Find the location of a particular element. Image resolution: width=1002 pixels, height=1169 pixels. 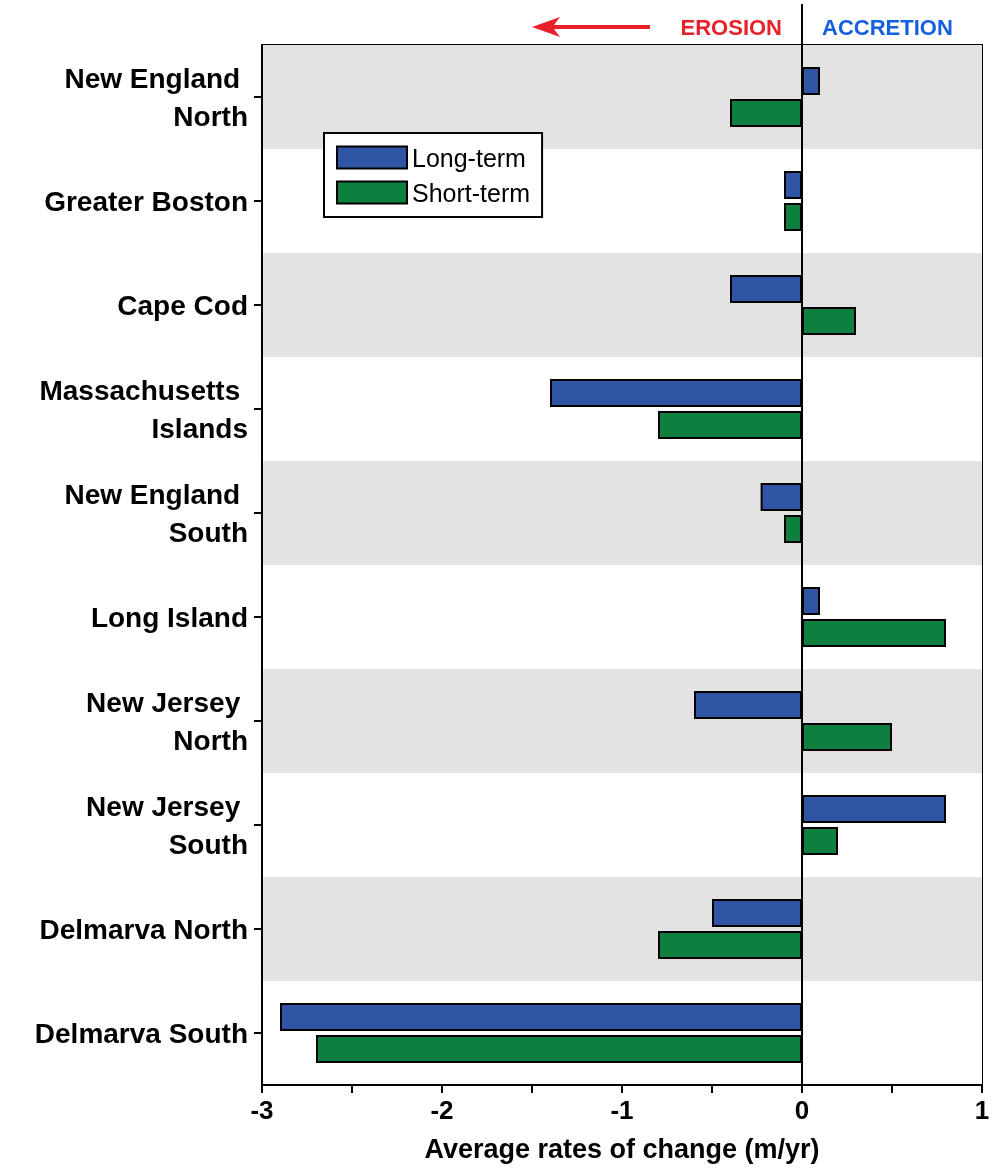

legend-label: Short-term is located at coordinates (471, 192).